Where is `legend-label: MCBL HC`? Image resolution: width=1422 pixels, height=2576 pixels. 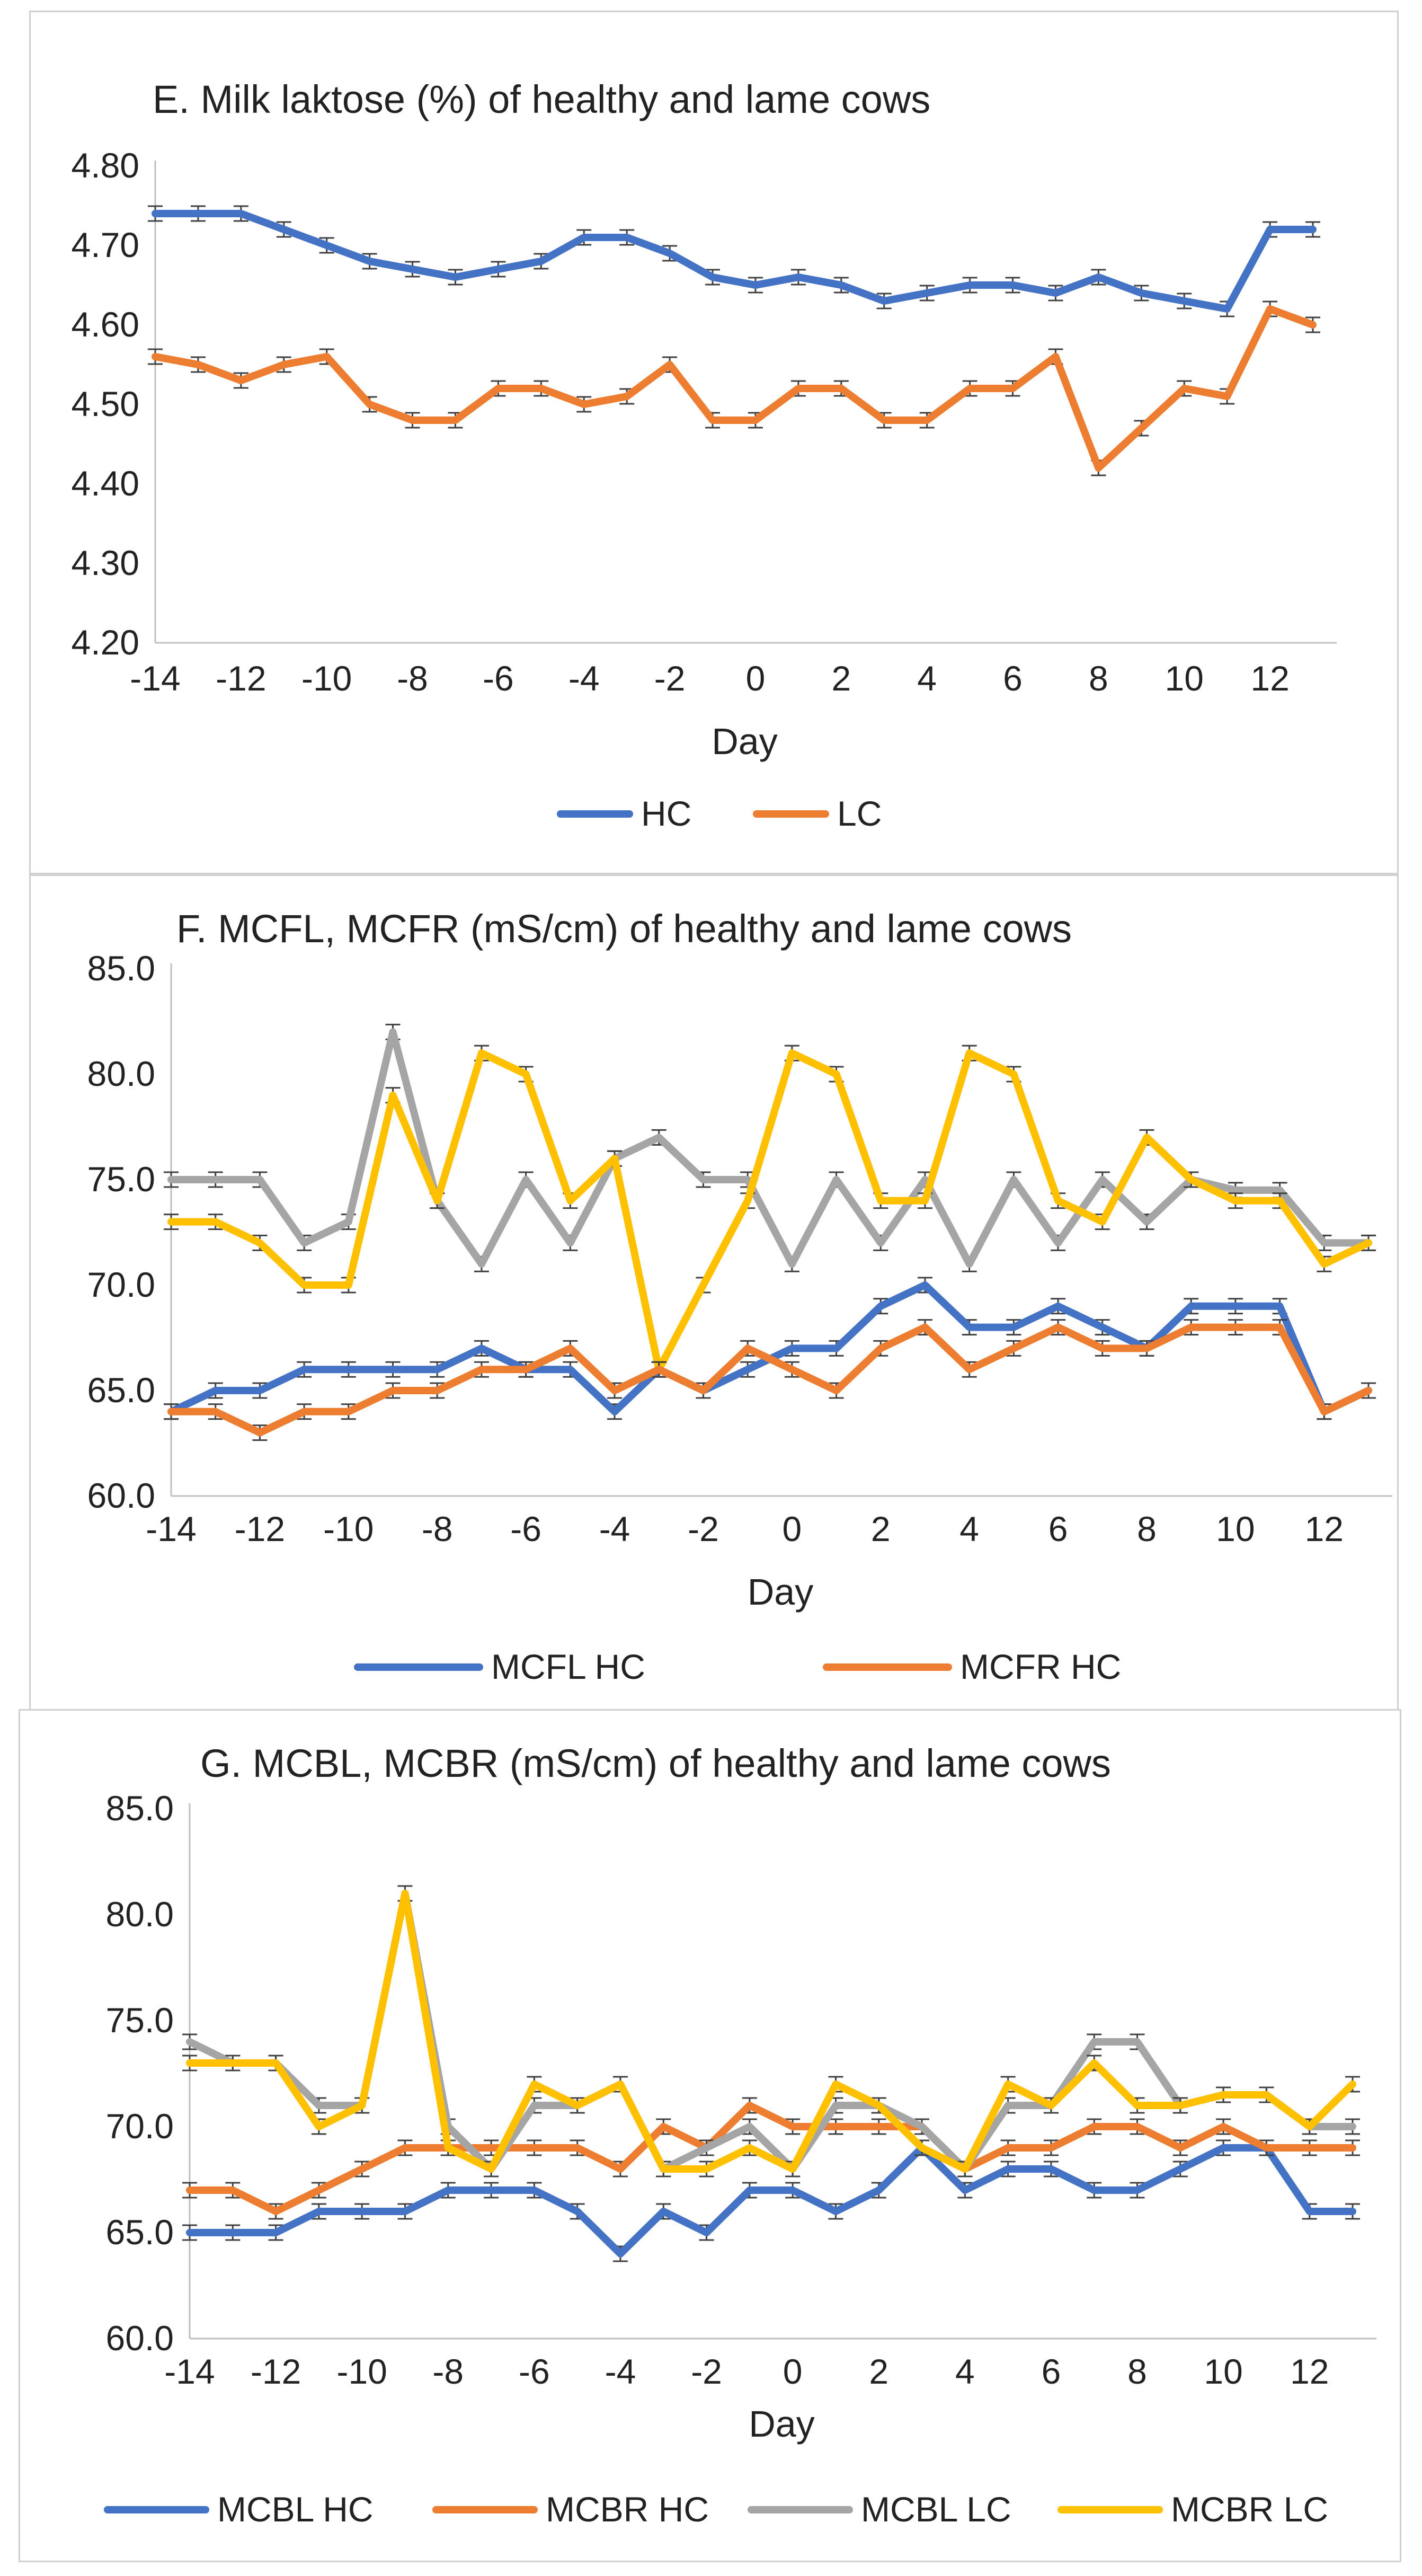 legend-label: MCBL HC is located at coordinates (295, 2509).